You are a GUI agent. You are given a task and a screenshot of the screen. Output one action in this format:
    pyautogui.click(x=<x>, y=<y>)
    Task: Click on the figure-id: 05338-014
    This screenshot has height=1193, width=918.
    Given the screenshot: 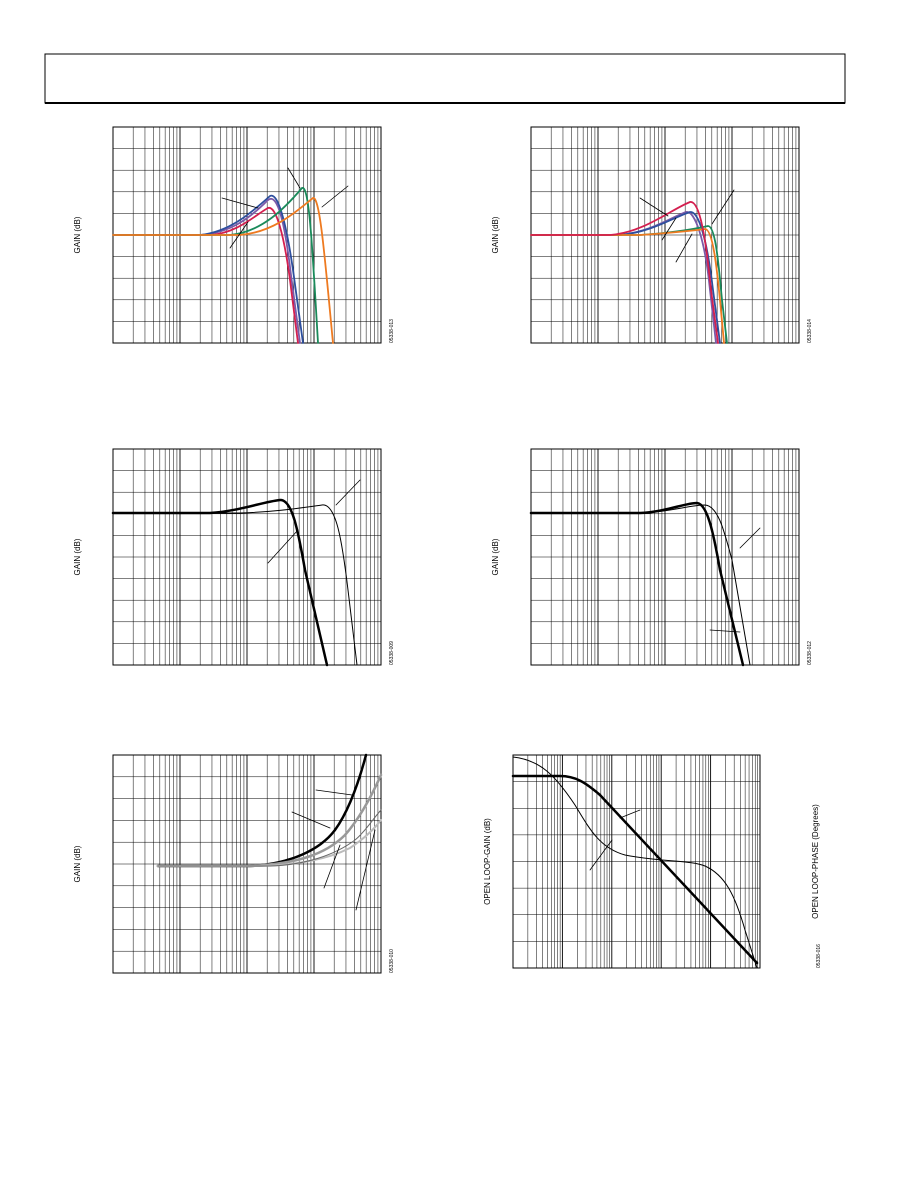 What is the action you would take?
    pyautogui.click(x=810, y=331)
    